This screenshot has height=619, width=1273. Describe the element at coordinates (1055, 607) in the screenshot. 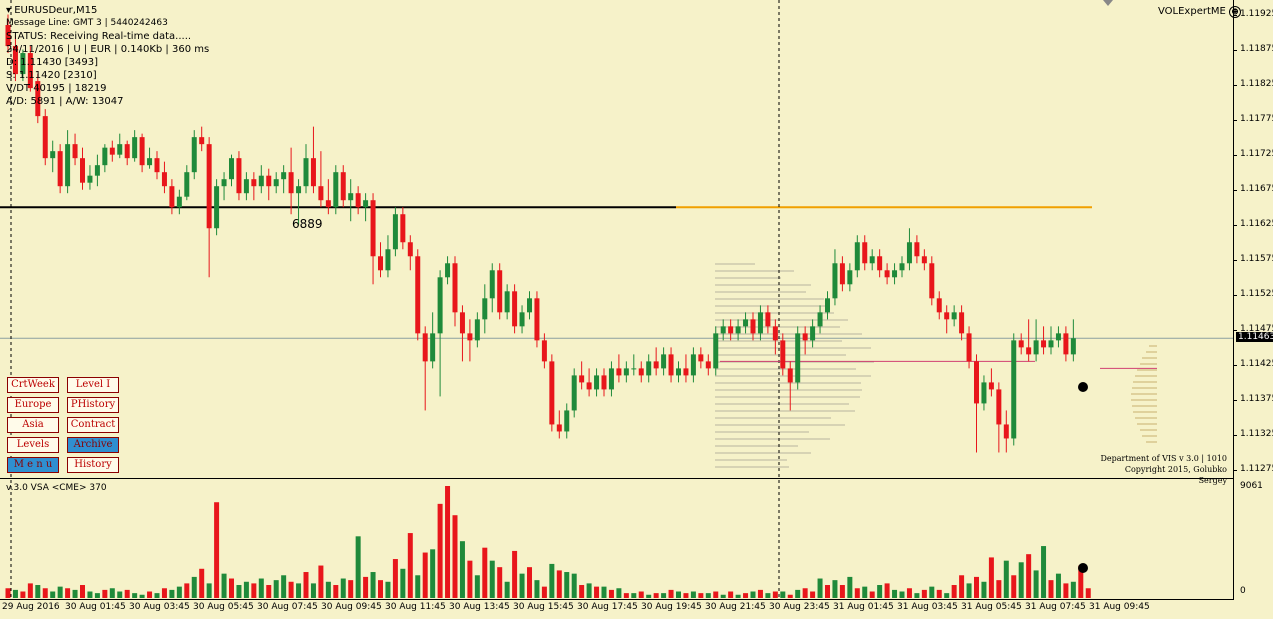

I see `time-axis-label: 31 Aug 07:45` at that location.